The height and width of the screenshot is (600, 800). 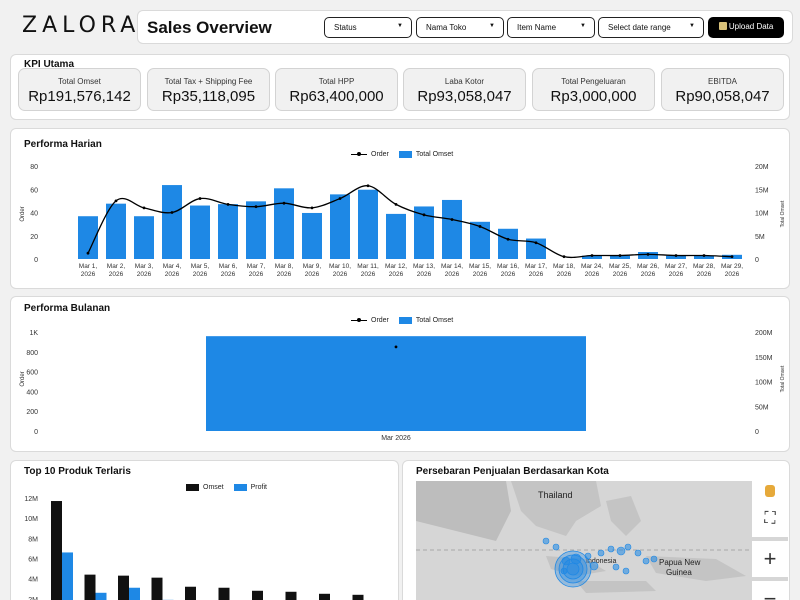 What do you see at coordinates (770, 559) in the screenshot?
I see `zoom-in-button: +` at bounding box center [770, 559].